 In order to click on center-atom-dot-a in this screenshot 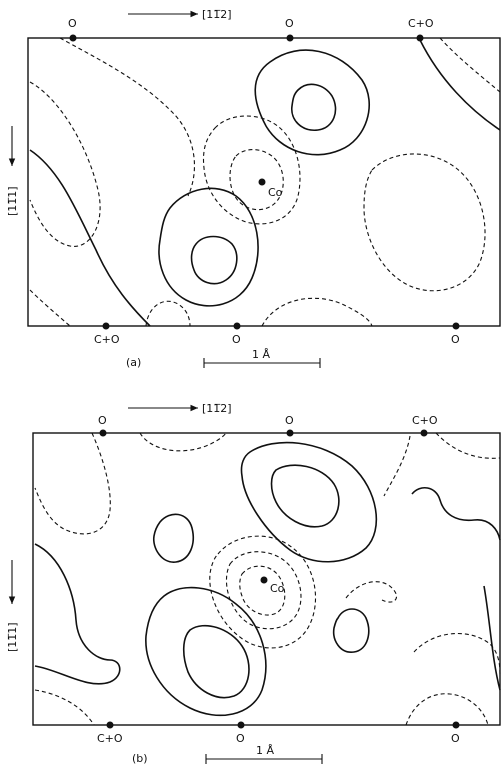, I will do `click(262, 182)`.